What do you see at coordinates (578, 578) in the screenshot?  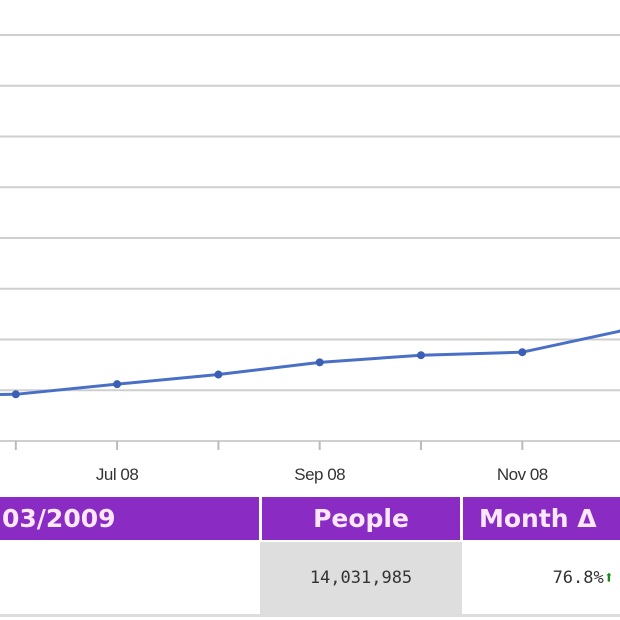 I see `month-change-value: 76.8%` at bounding box center [578, 578].